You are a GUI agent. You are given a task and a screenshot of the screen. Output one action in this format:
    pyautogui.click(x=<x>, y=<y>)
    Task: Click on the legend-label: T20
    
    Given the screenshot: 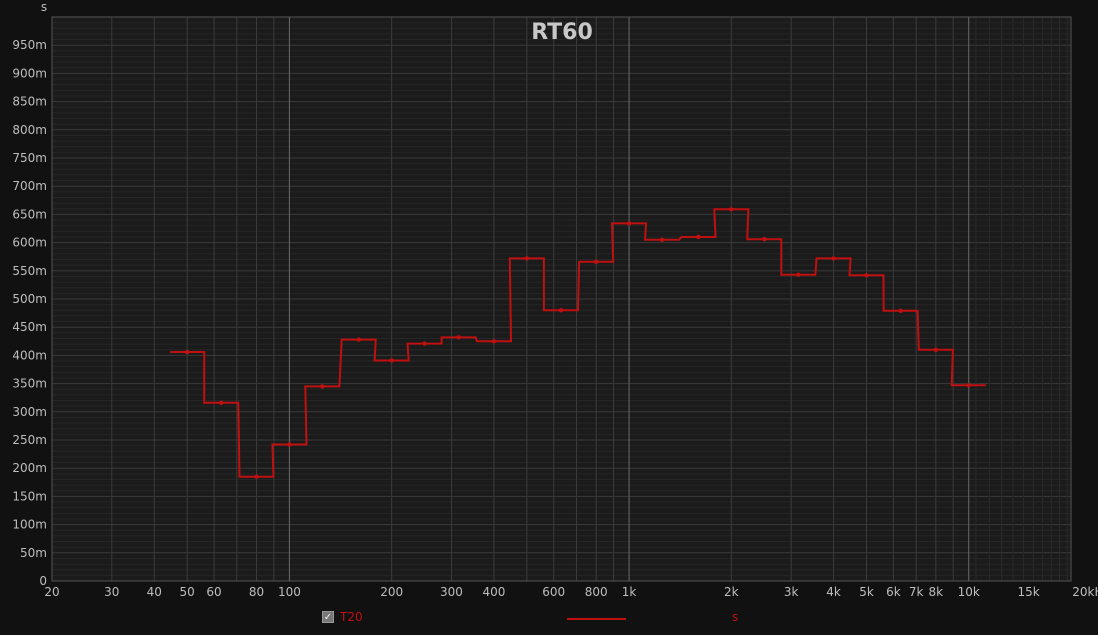 What is the action you would take?
    pyautogui.click(x=351, y=617)
    